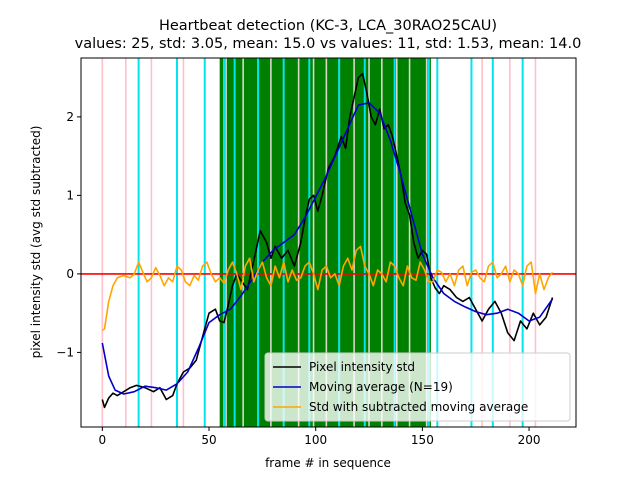  What do you see at coordinates (70, 195) in the screenshot?
I see `y-tick-label: 1` at bounding box center [70, 195].